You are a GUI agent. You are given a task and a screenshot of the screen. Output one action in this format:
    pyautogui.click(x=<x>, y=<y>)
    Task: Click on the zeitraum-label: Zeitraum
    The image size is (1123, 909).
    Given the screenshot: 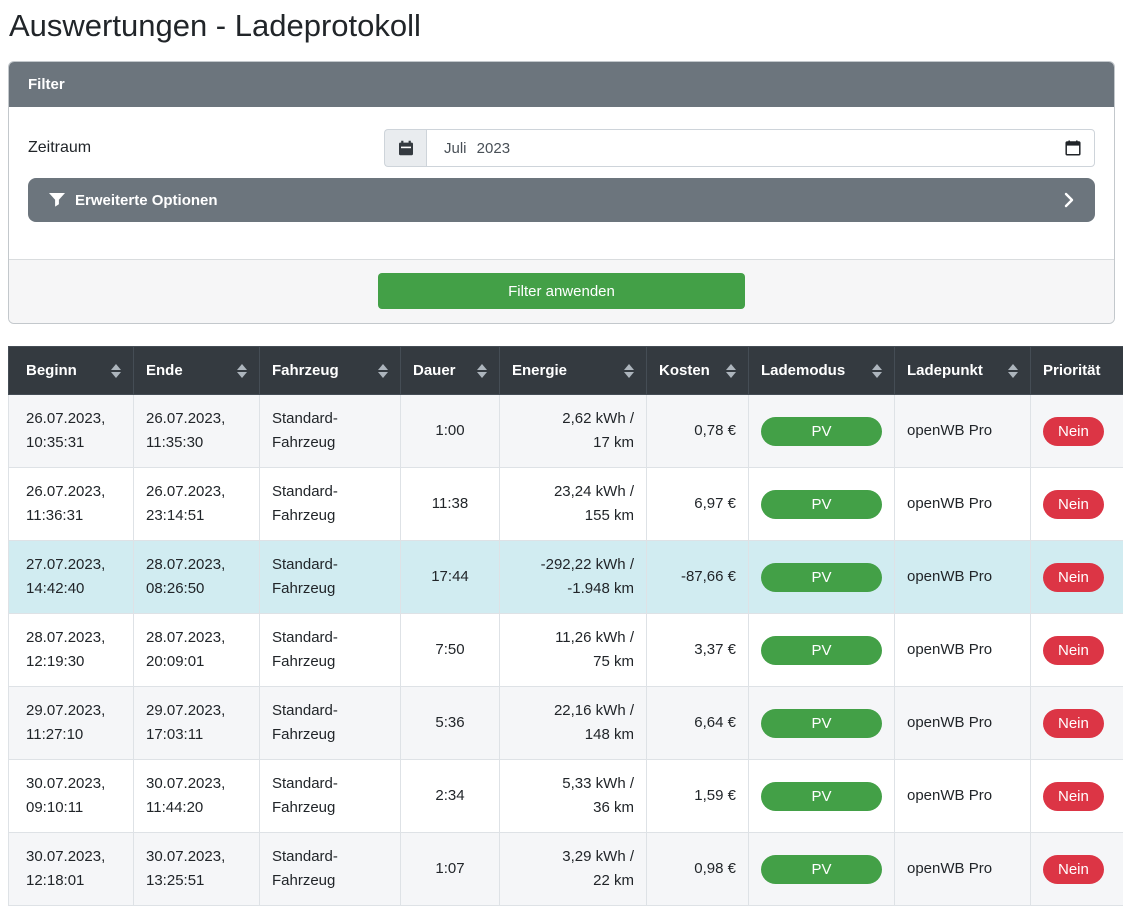 What is the action you would take?
    pyautogui.click(x=206, y=148)
    